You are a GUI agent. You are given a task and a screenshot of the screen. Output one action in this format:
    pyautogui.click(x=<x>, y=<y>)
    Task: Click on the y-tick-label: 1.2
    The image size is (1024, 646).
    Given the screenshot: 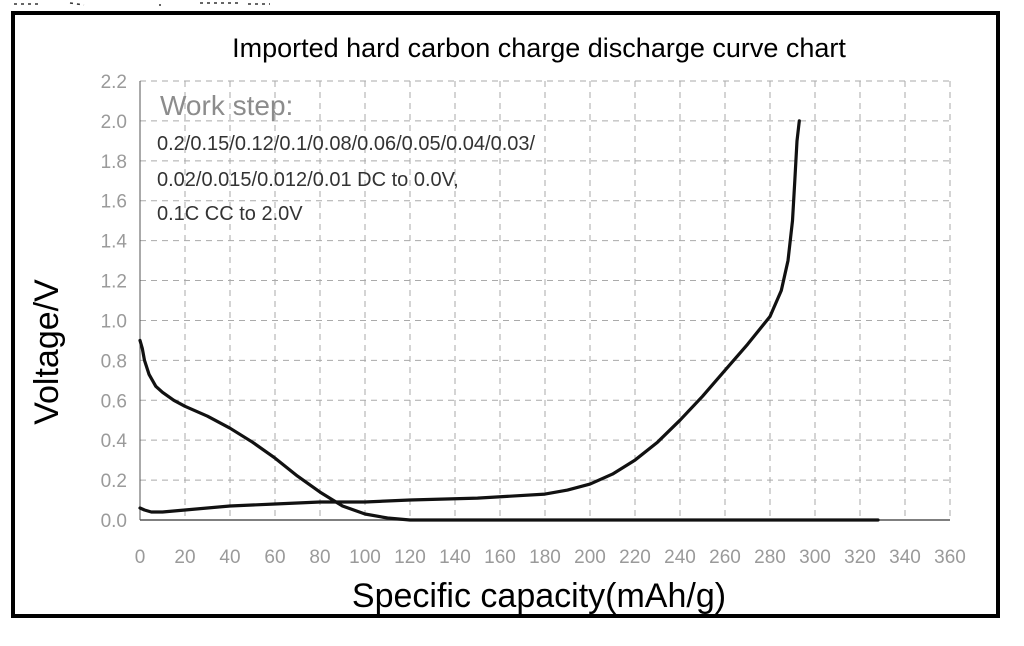 What is the action you would take?
    pyautogui.click(x=114, y=282)
    